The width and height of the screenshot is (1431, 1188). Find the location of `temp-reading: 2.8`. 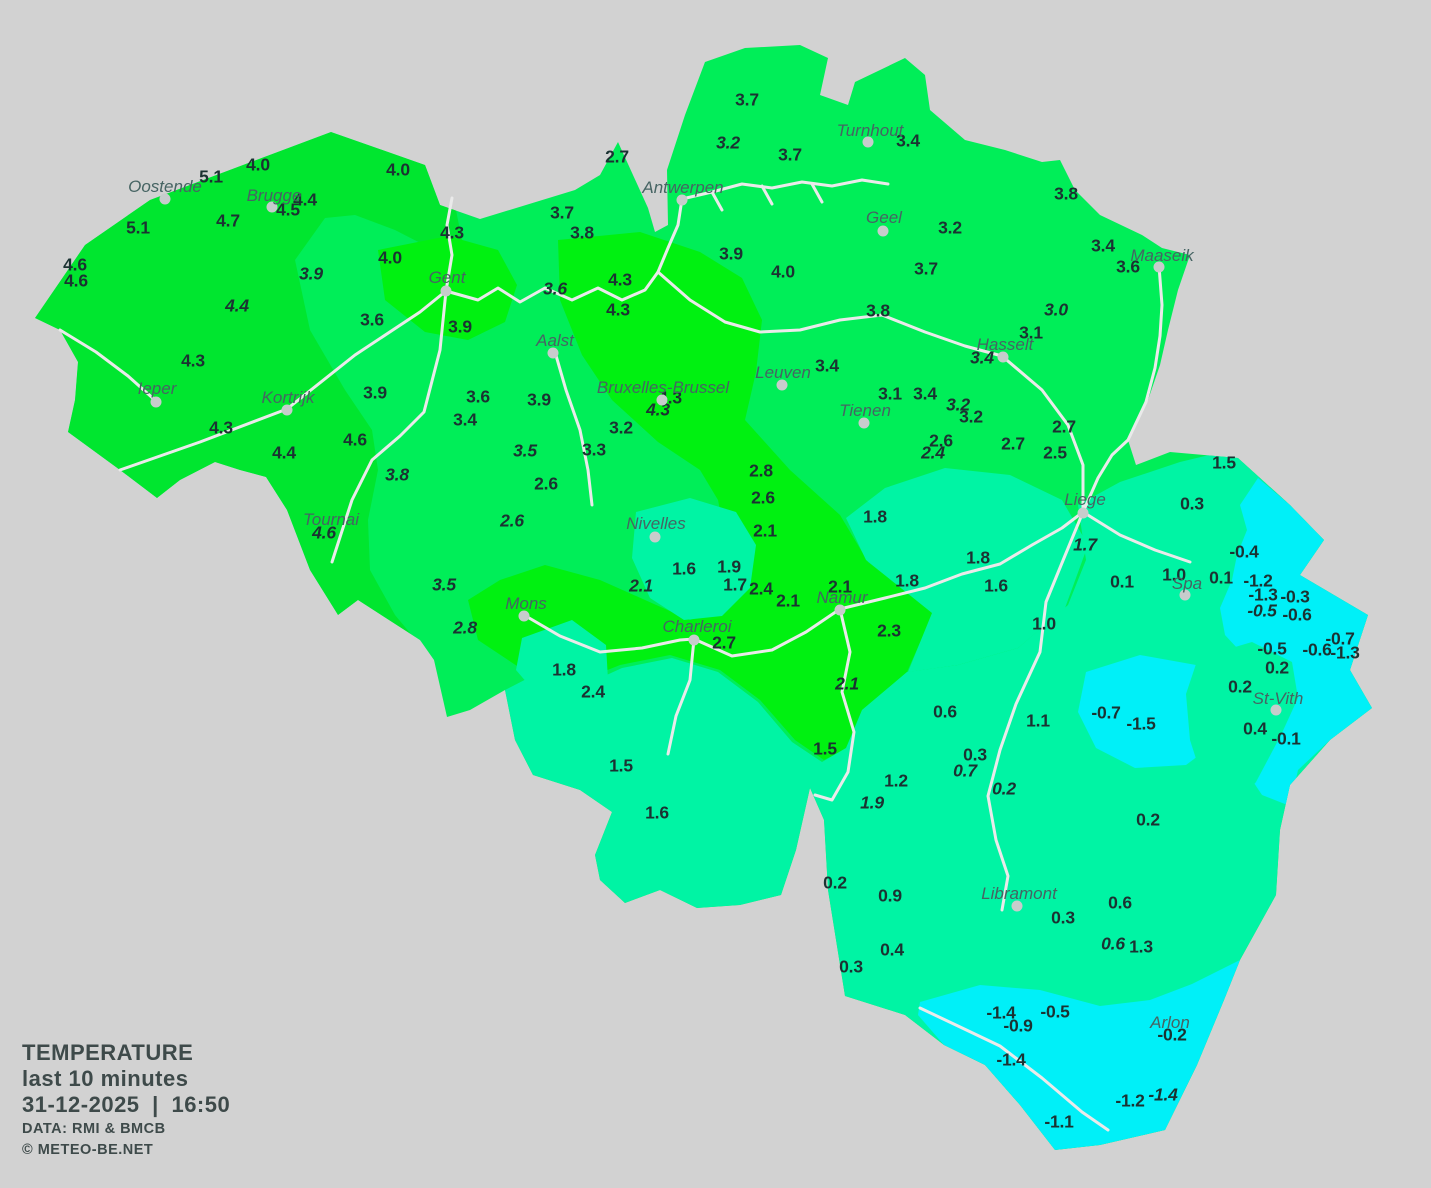

temp-reading: 2.8 is located at coordinates (465, 627).